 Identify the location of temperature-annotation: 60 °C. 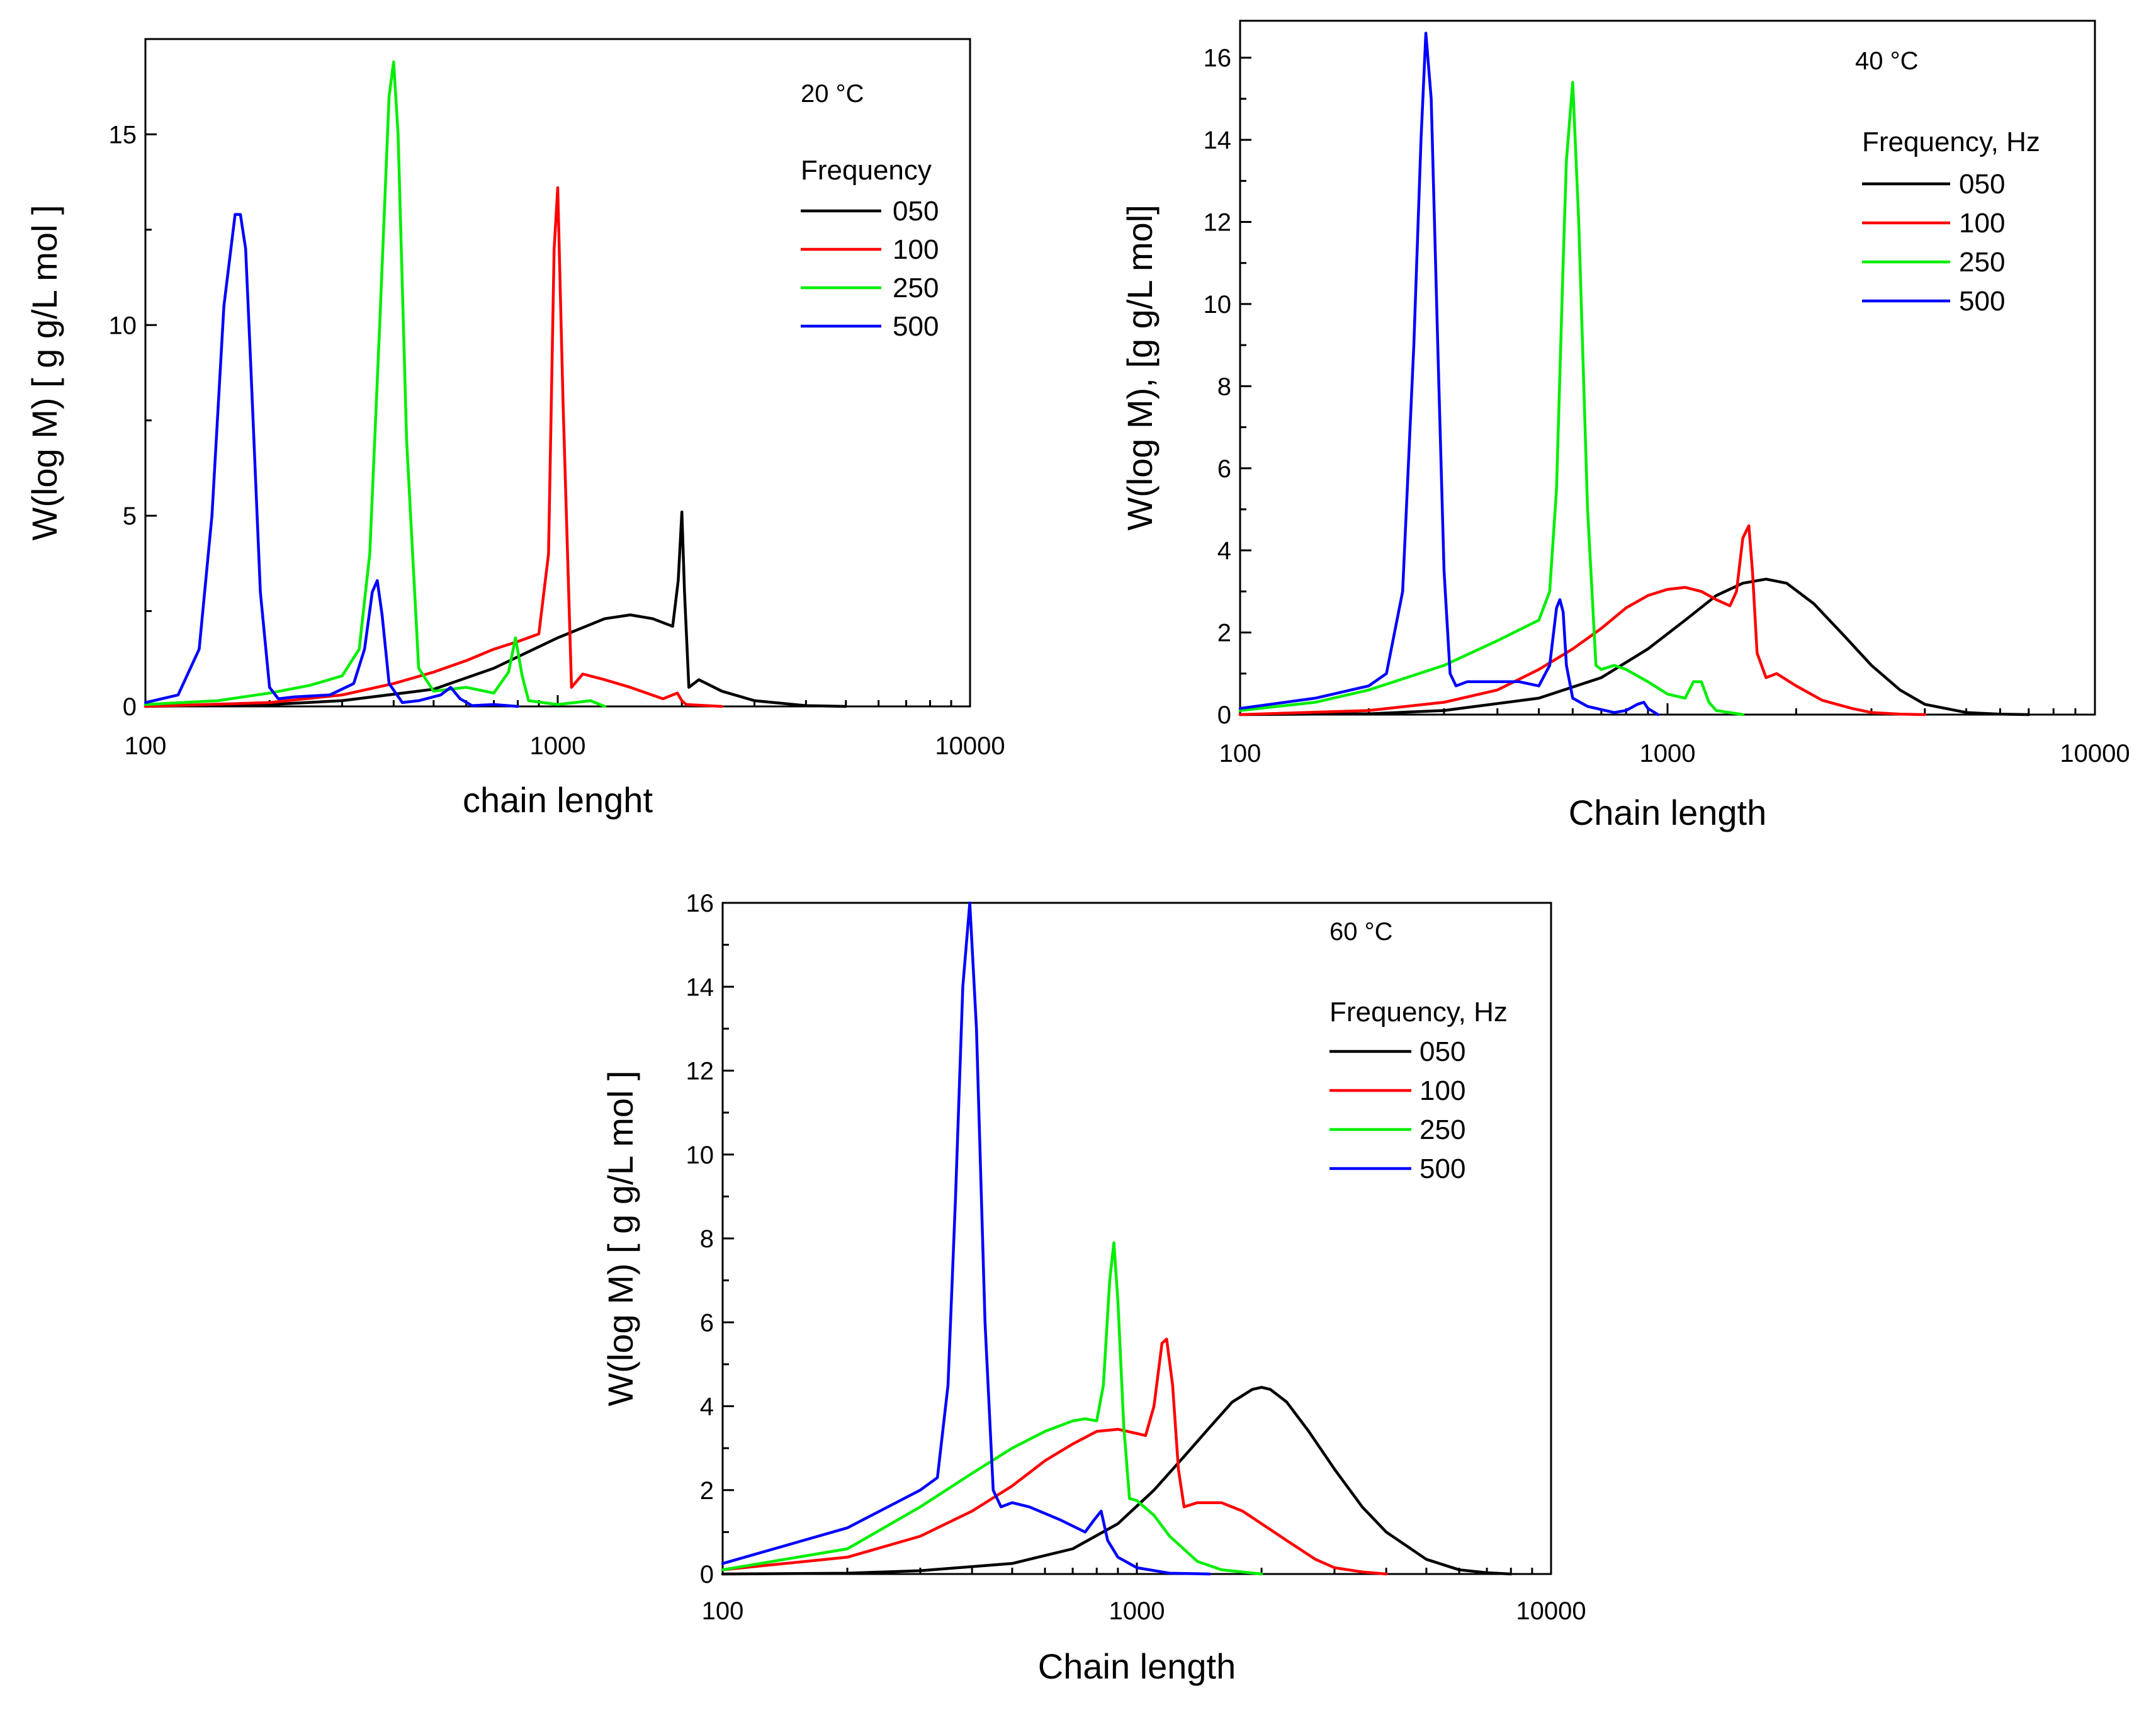
(1361, 932).